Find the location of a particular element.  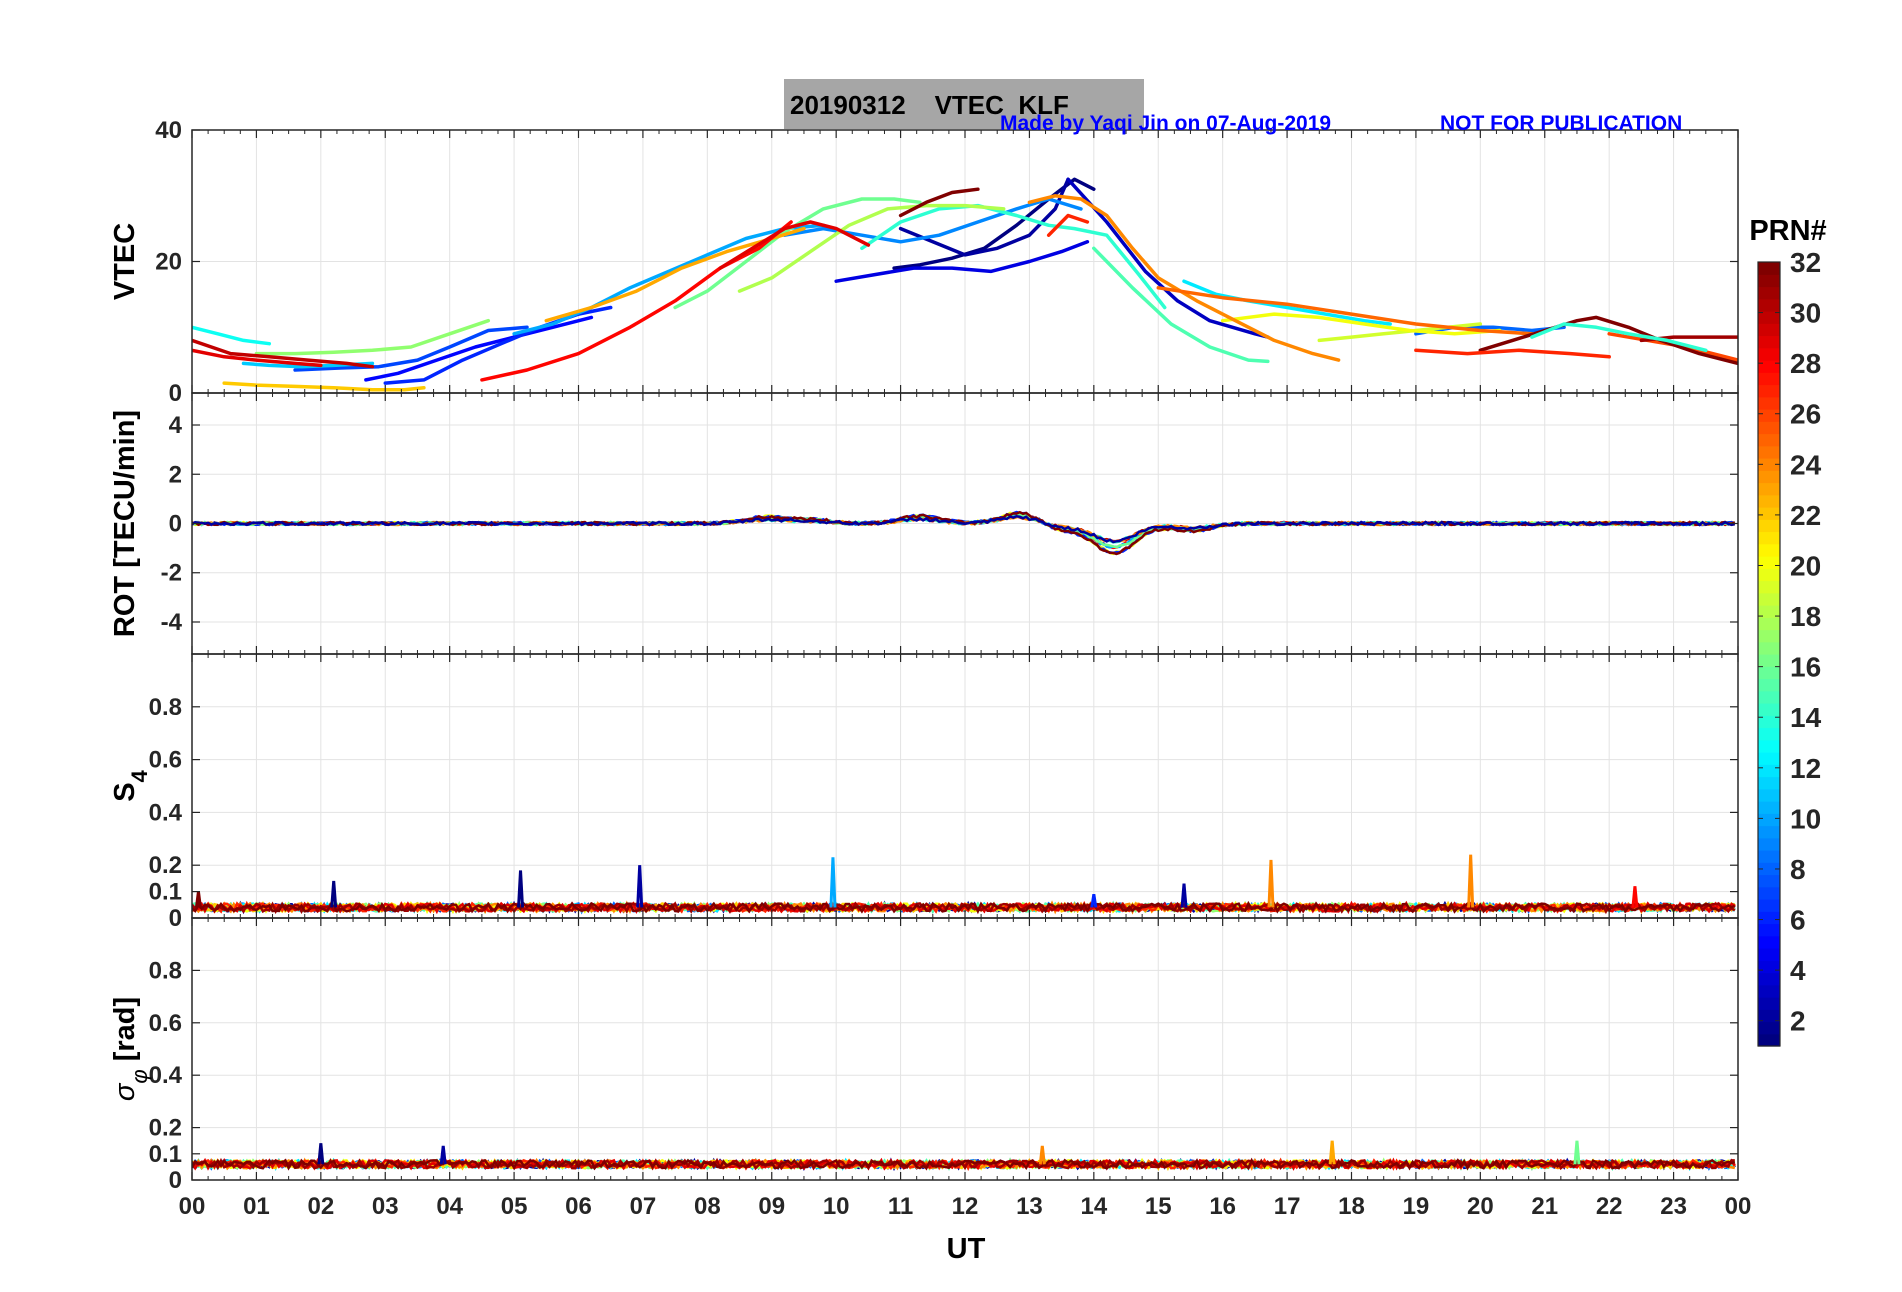

notice-text: NOT FOR PUBLICATION is located at coordinates (1561, 123).